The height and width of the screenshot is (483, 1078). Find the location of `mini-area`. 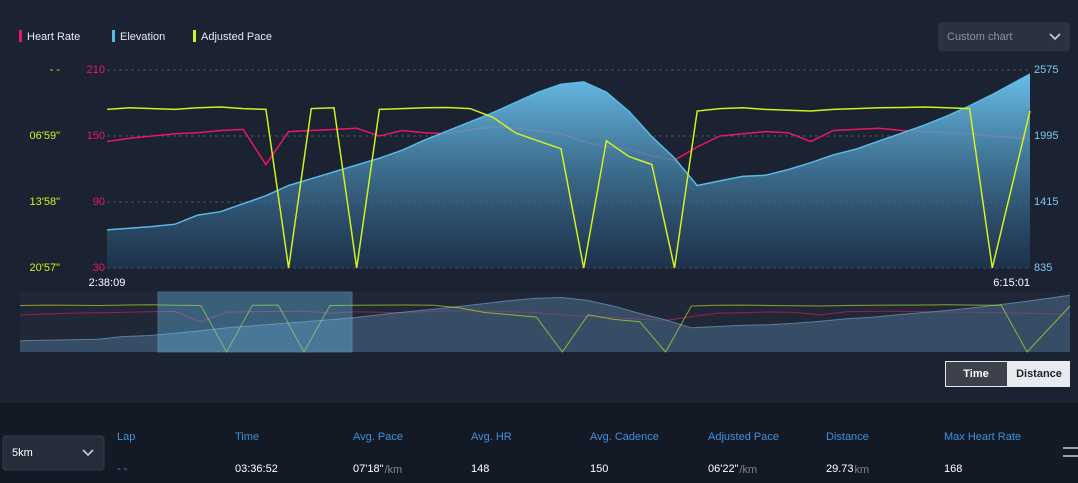

mini-area is located at coordinates (545, 323).